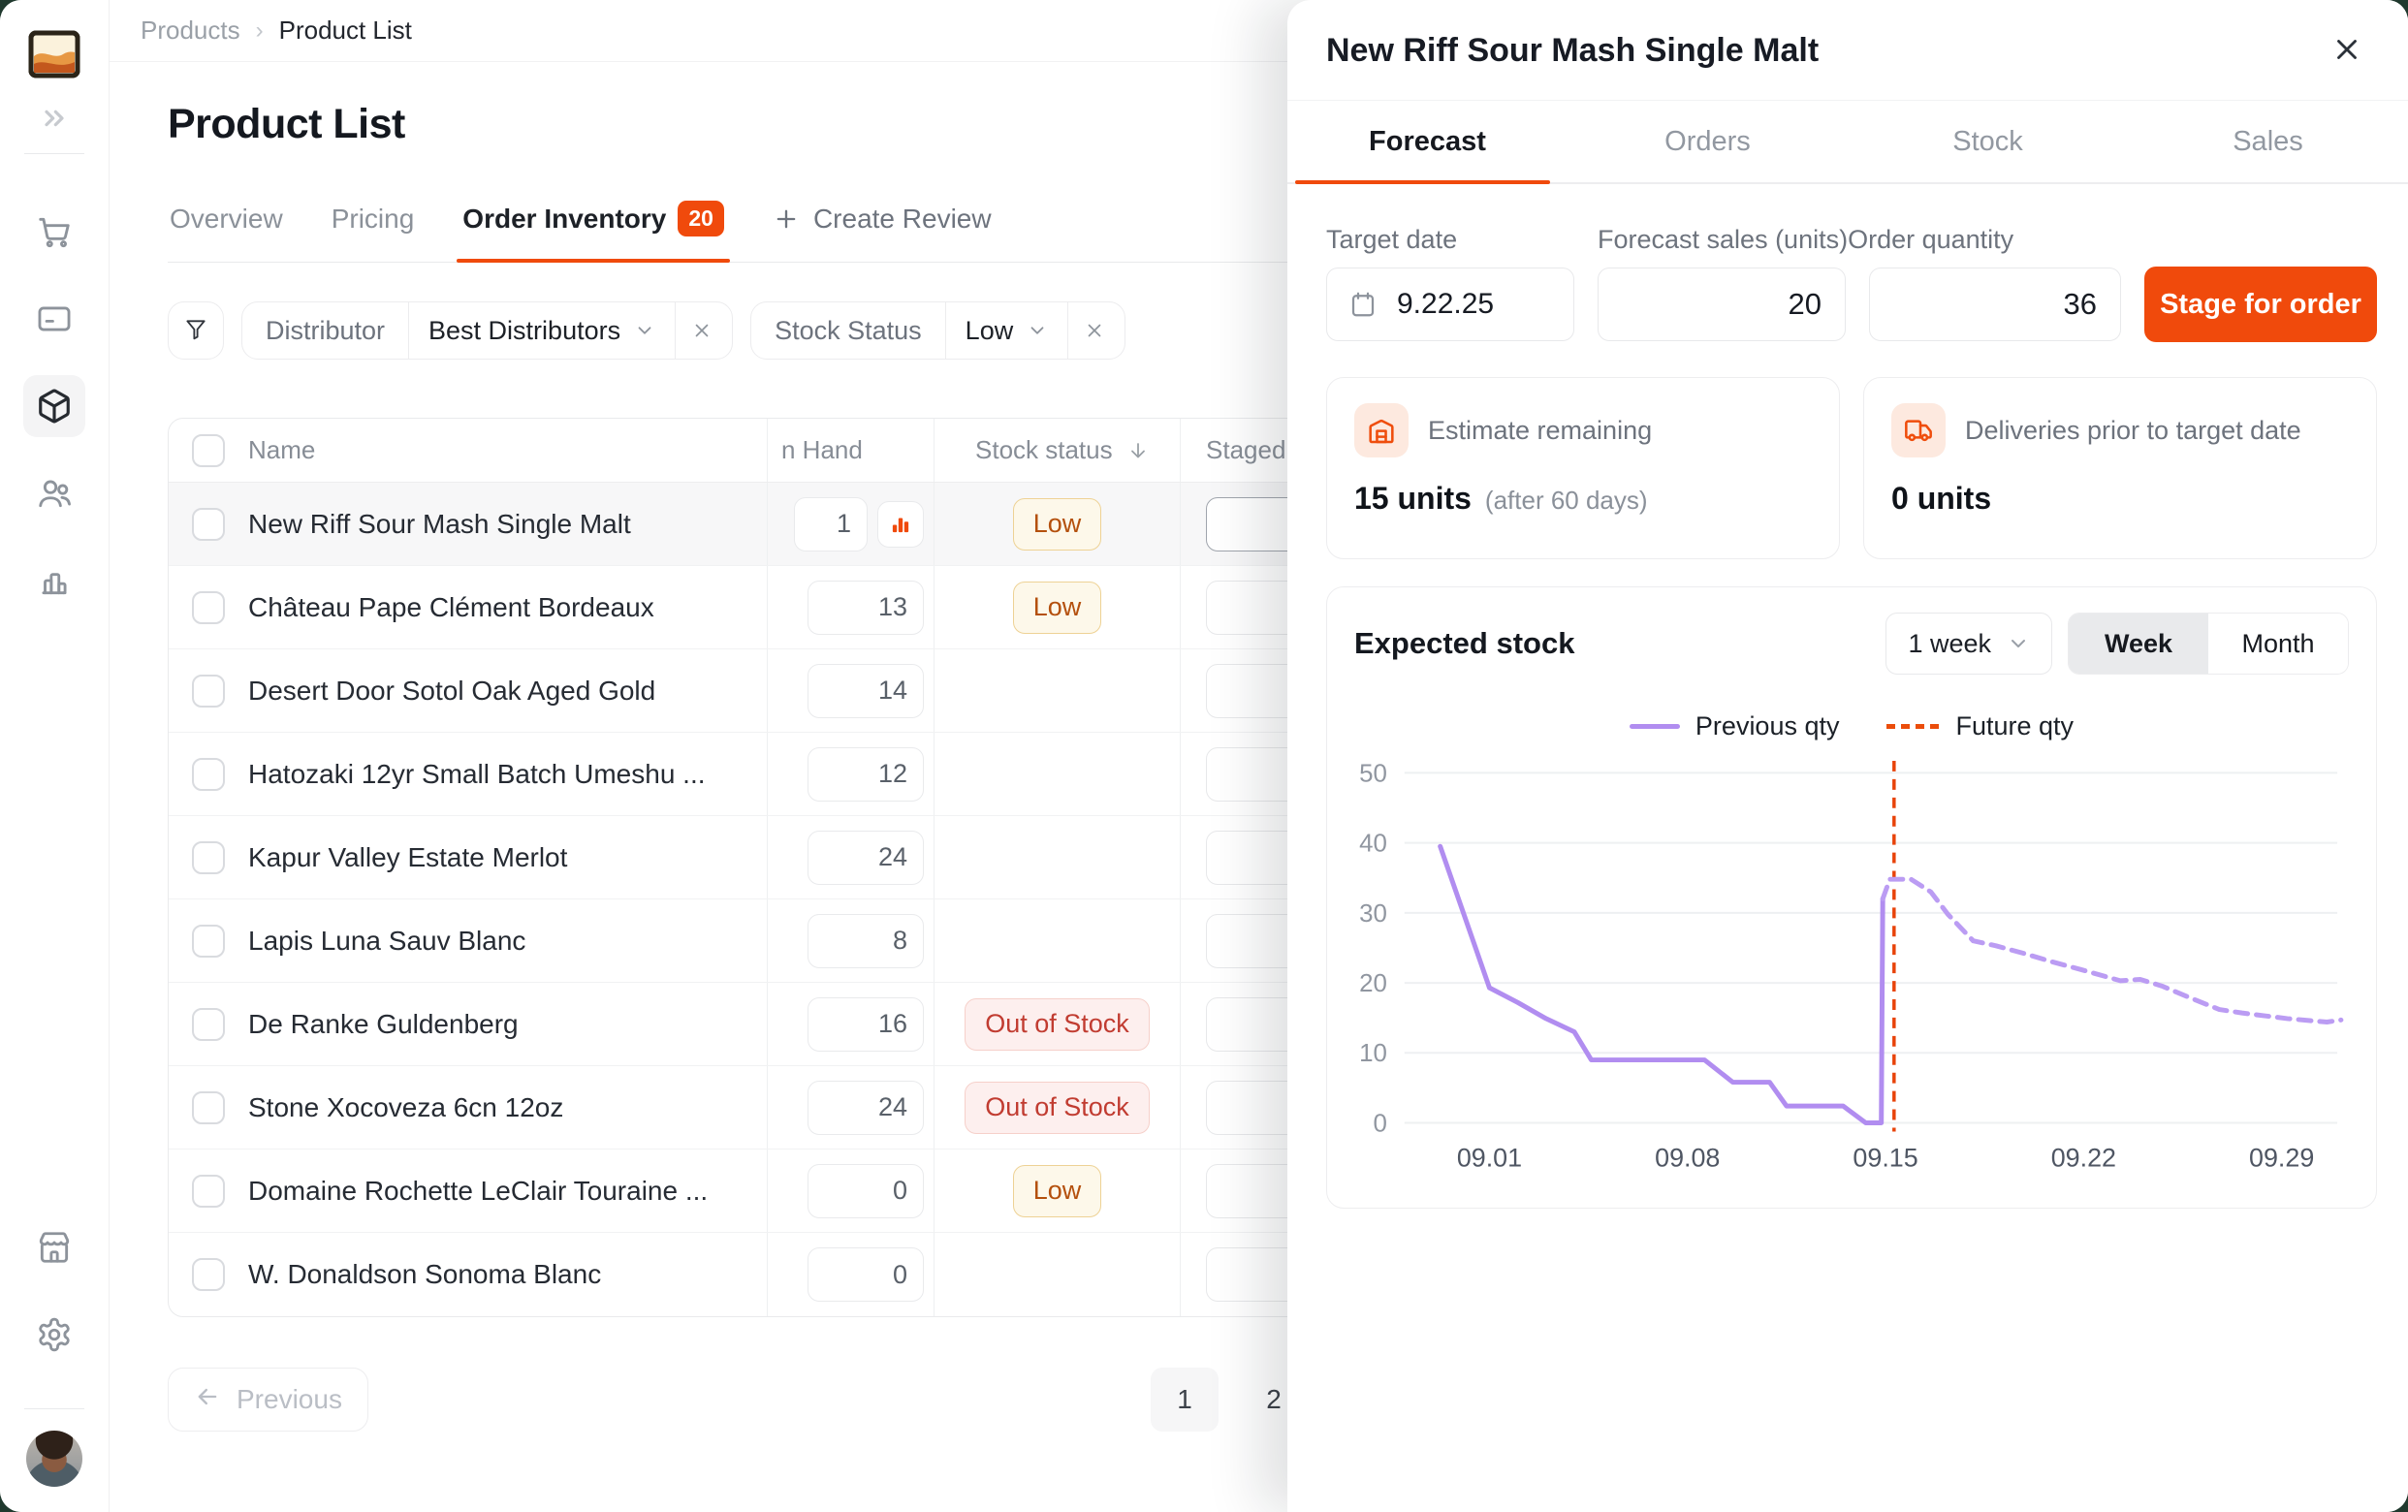 This screenshot has width=2408, height=1512. Describe the element at coordinates (1007, 331) in the screenshot. I see `filter-value-dropdown: Low` at that location.